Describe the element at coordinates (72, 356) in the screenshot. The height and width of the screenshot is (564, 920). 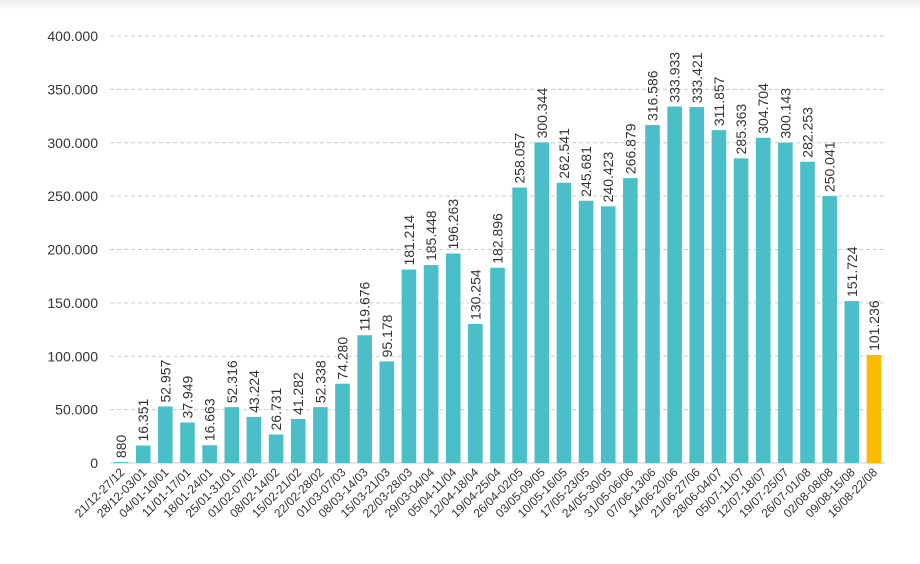
I see `y-tick-label: 100.000` at that location.